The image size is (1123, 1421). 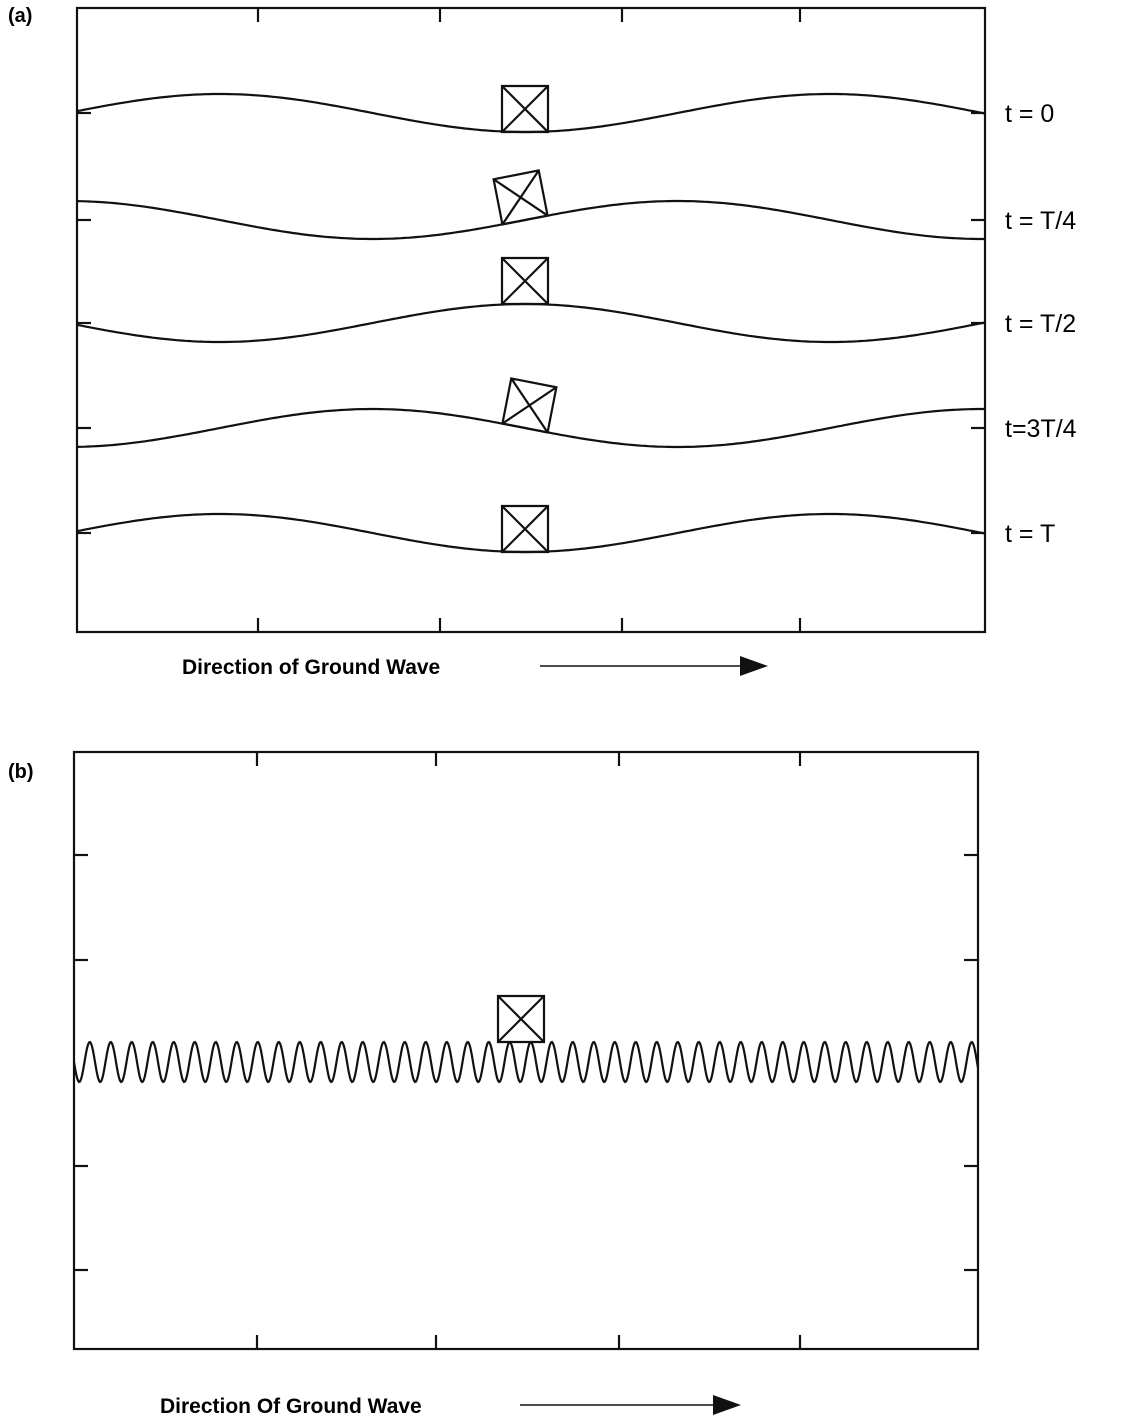 I want to click on time-label: t = T/2, so click(x=1040, y=324).